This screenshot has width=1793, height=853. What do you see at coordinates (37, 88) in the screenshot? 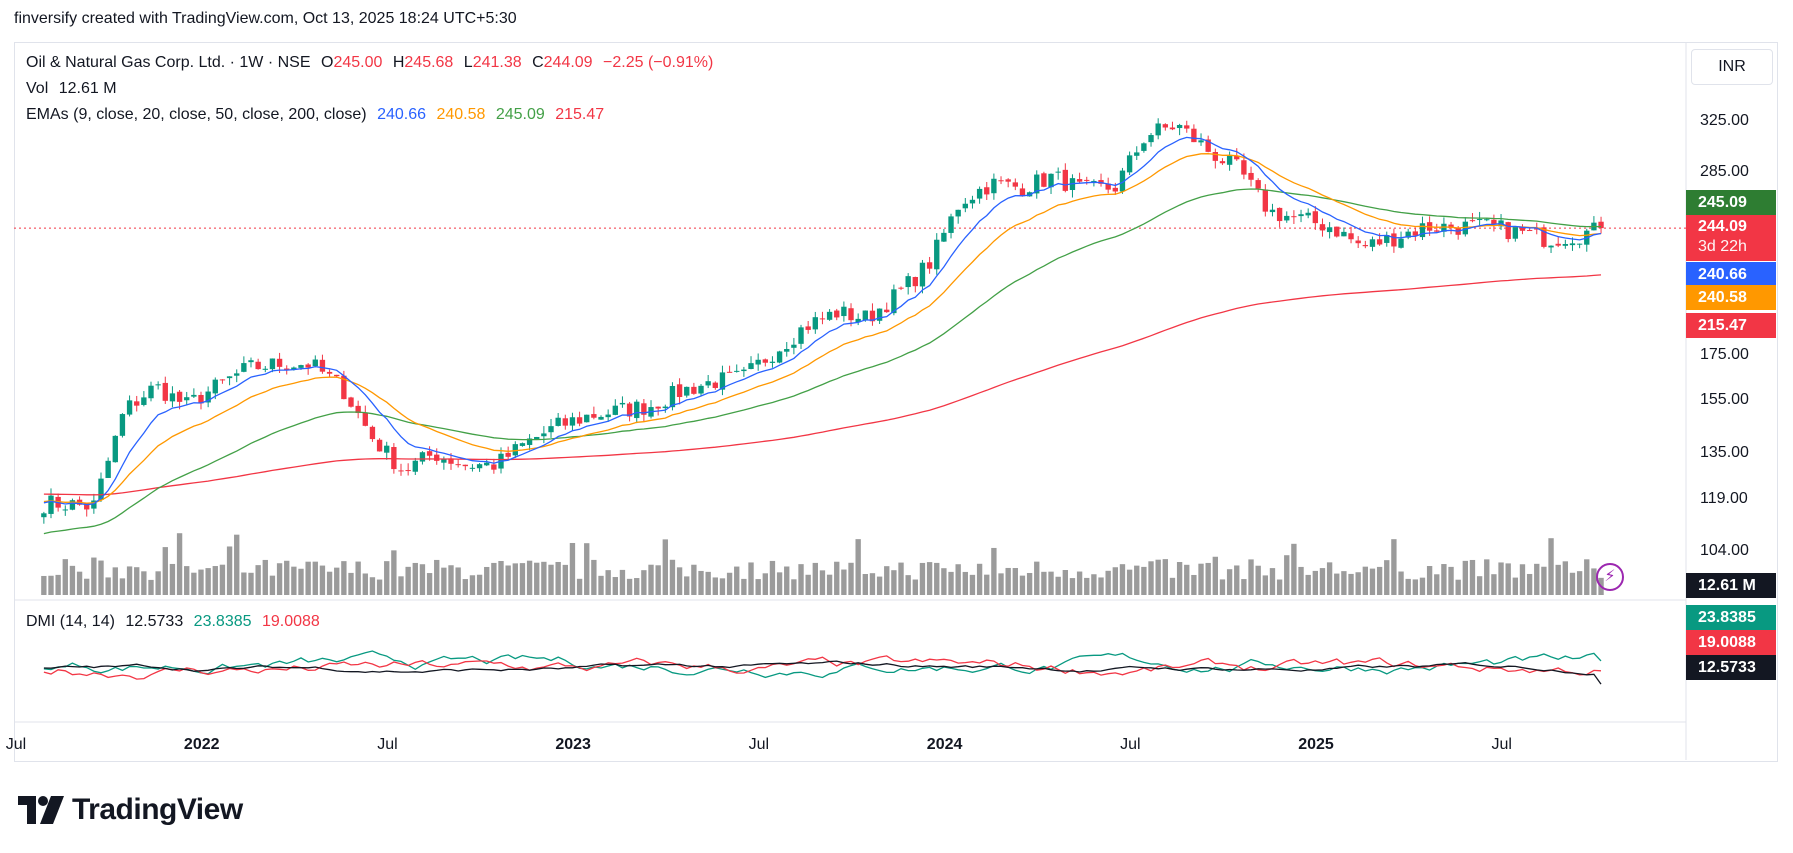
I see `volume-label: Vol` at bounding box center [37, 88].